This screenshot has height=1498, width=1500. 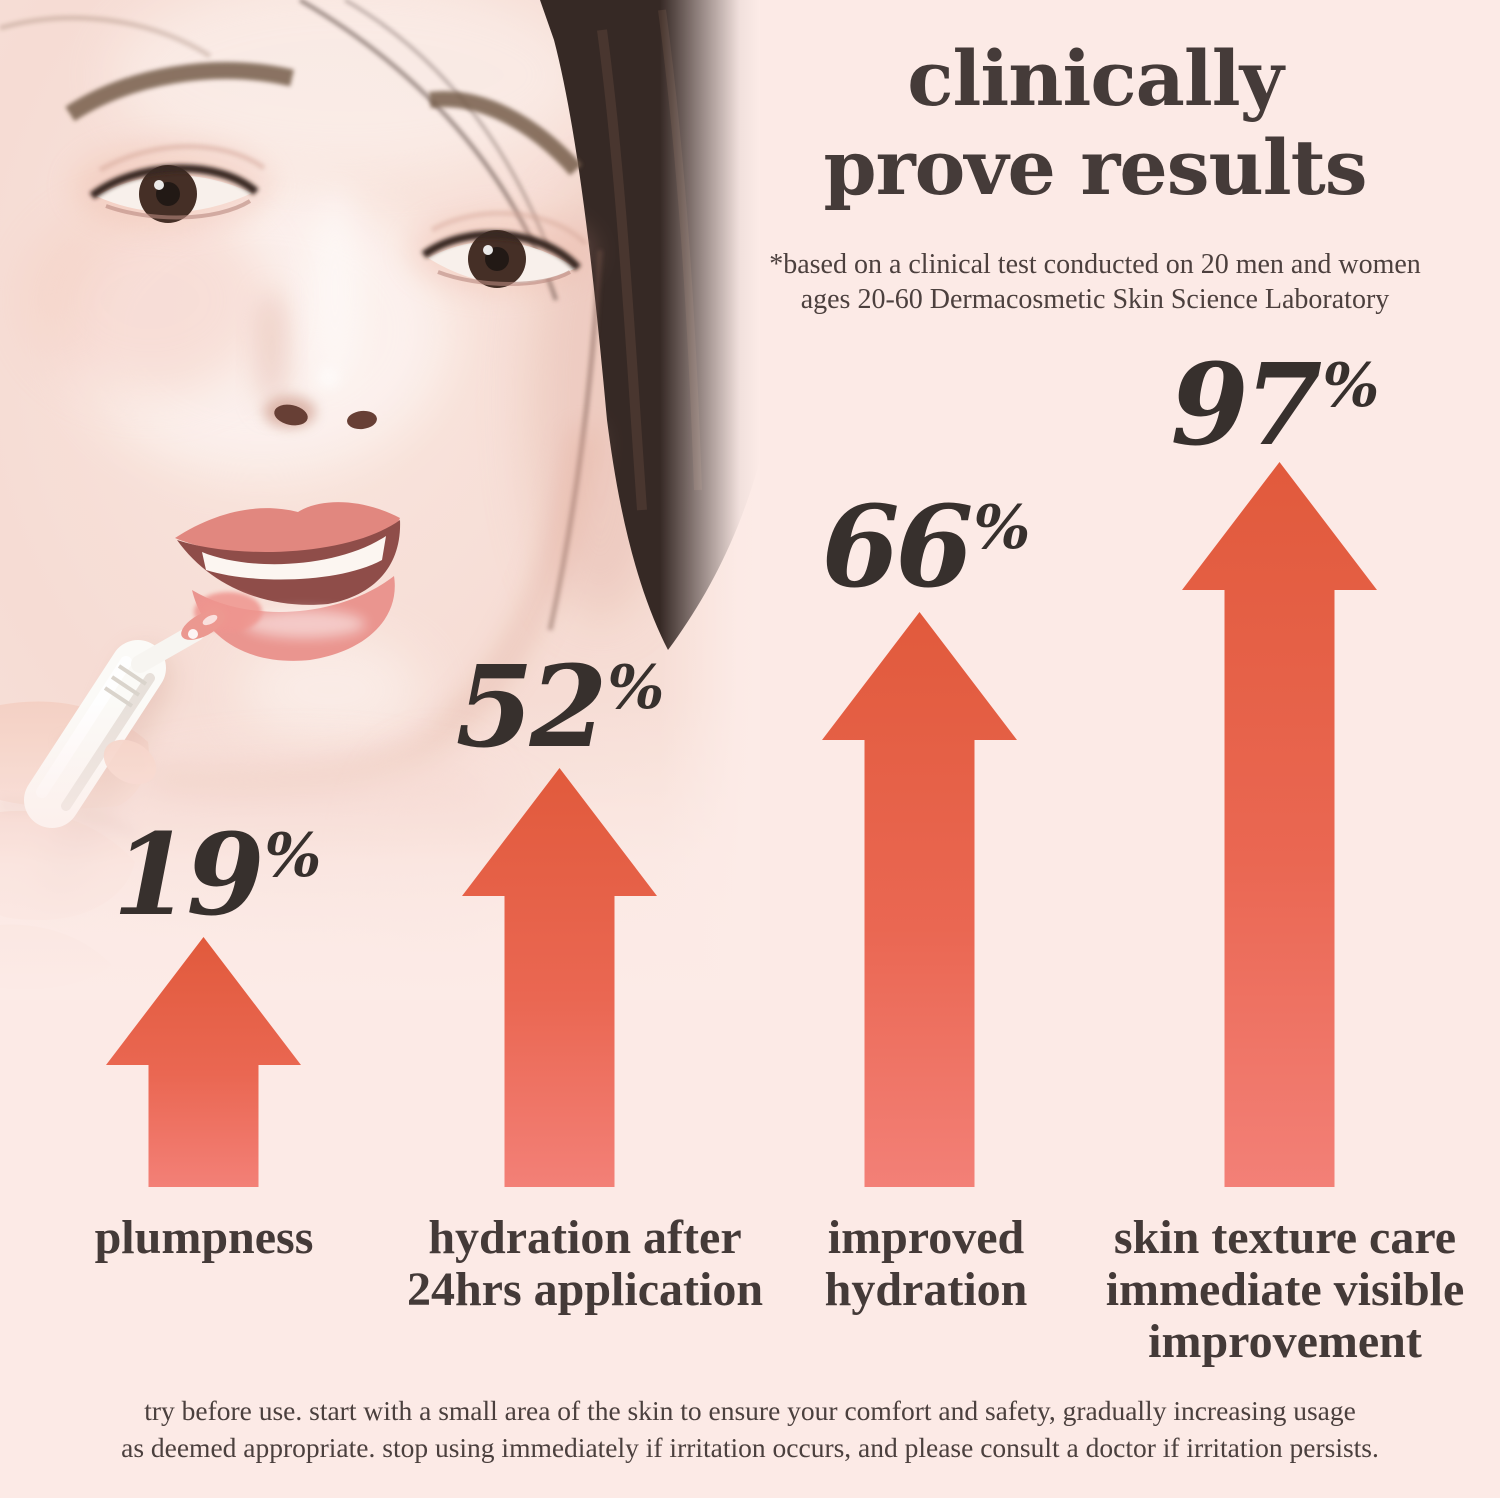 I want to click on value-number: 66, so click(x=897, y=547).